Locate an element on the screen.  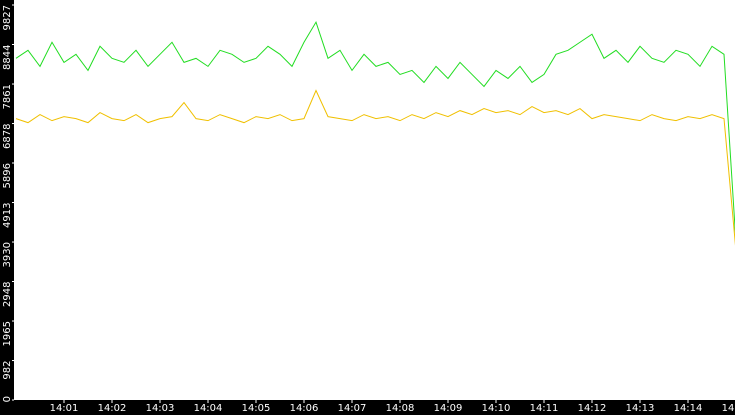
x-tick-label: 14:15 is located at coordinates (728, 408).